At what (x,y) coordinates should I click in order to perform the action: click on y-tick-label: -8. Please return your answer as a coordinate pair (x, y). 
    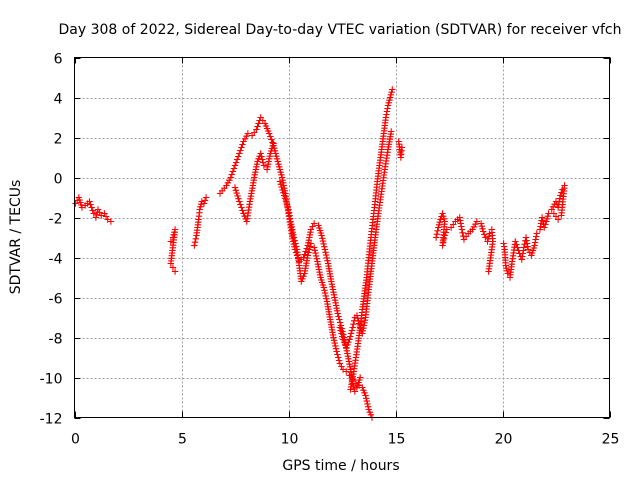
    Looking at the image, I should click on (56, 340).